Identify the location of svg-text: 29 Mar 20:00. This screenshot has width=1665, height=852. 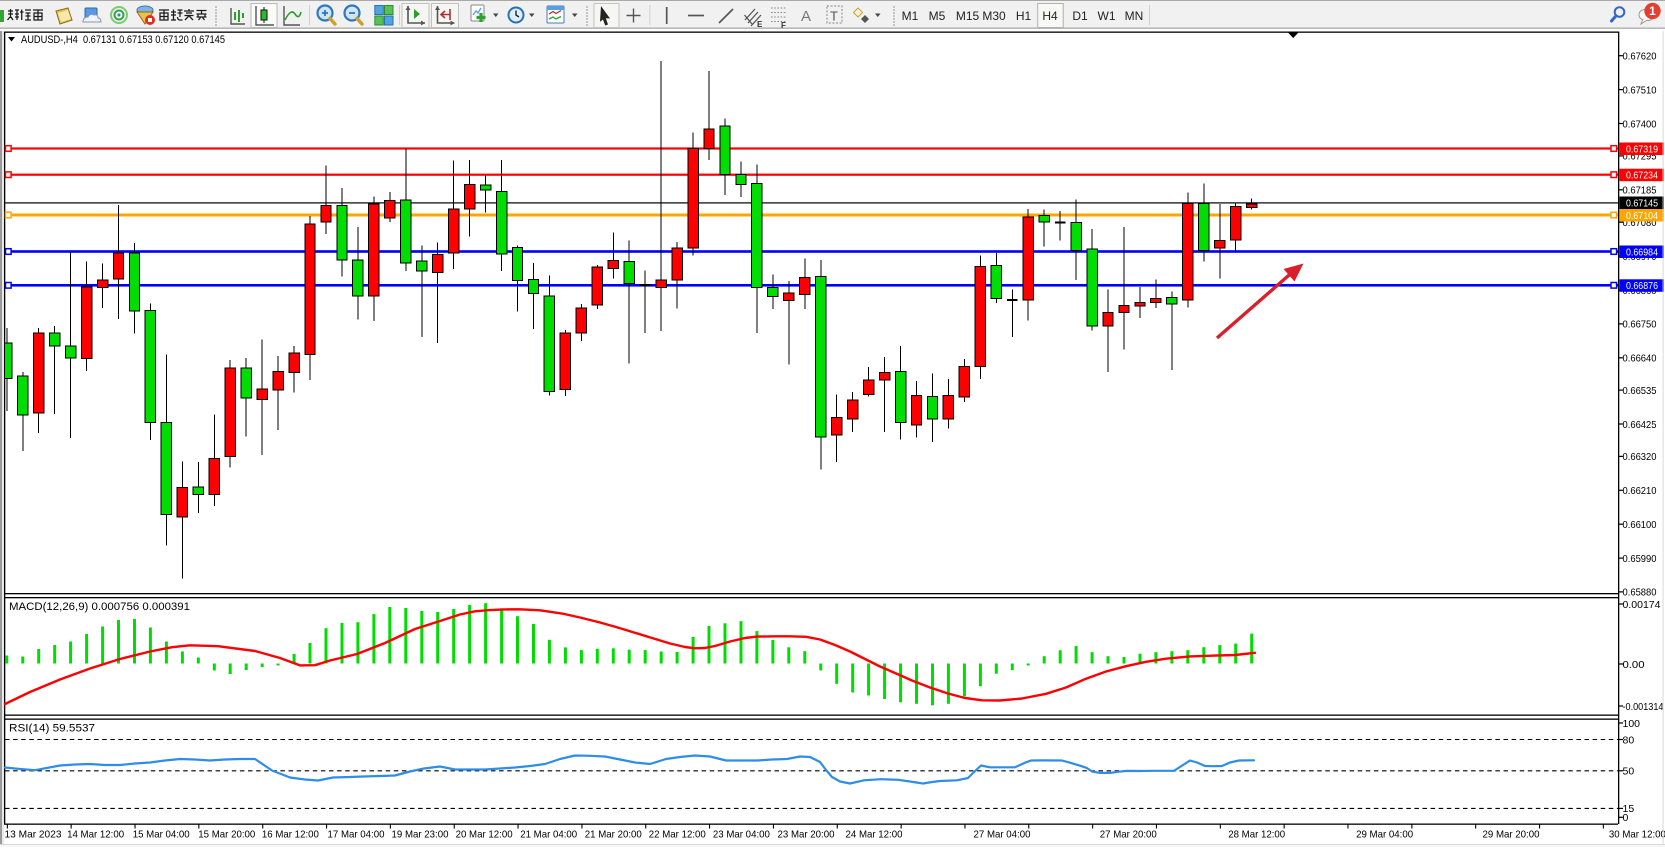
(1511, 835).